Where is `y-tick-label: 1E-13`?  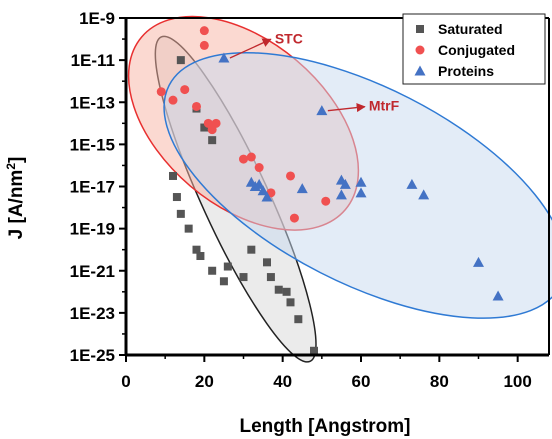 y-tick-label: 1E-13 is located at coordinates (92, 102).